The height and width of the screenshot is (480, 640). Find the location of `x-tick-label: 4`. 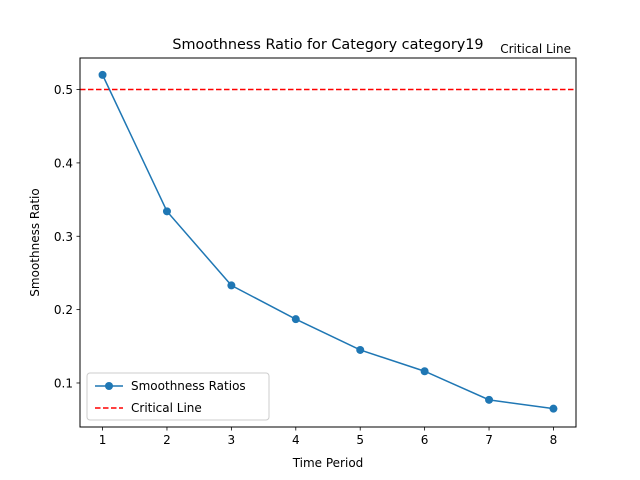

x-tick-label: 4 is located at coordinates (296, 440).